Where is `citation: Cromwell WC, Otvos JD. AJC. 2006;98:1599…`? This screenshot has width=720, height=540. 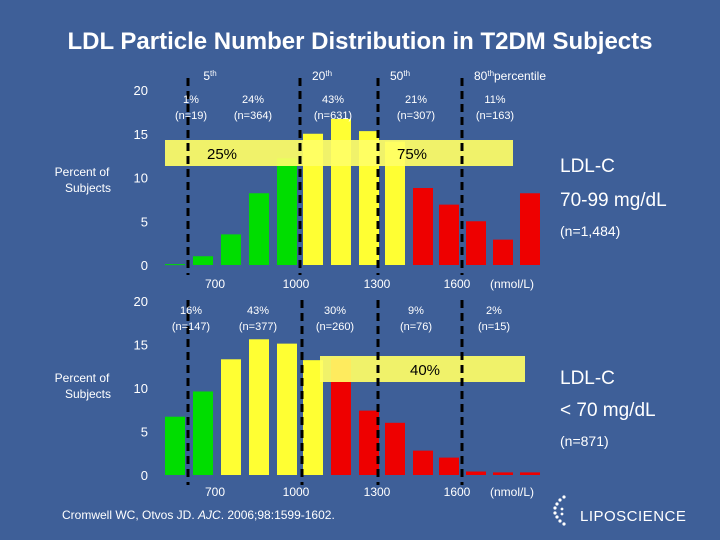 citation: Cromwell WC, Otvos JD. AJC. 2006;98:1599… is located at coordinates (198, 515).